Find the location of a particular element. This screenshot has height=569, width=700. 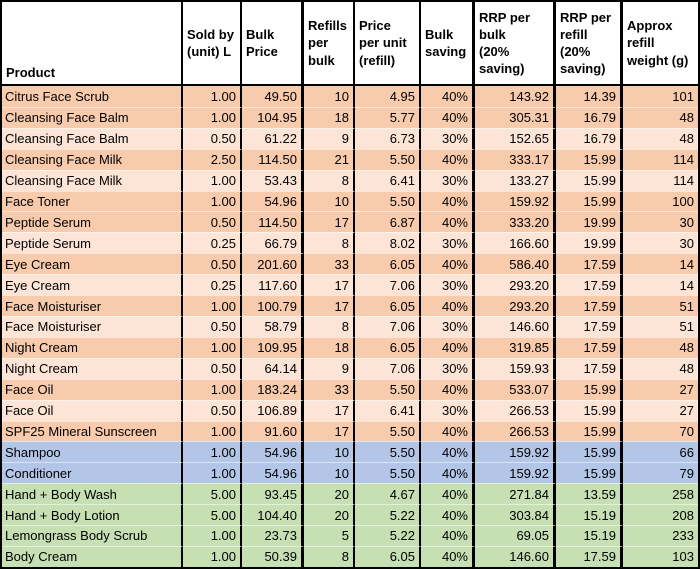

cell-price_per_unit: 6.41 is located at coordinates (388, 410).